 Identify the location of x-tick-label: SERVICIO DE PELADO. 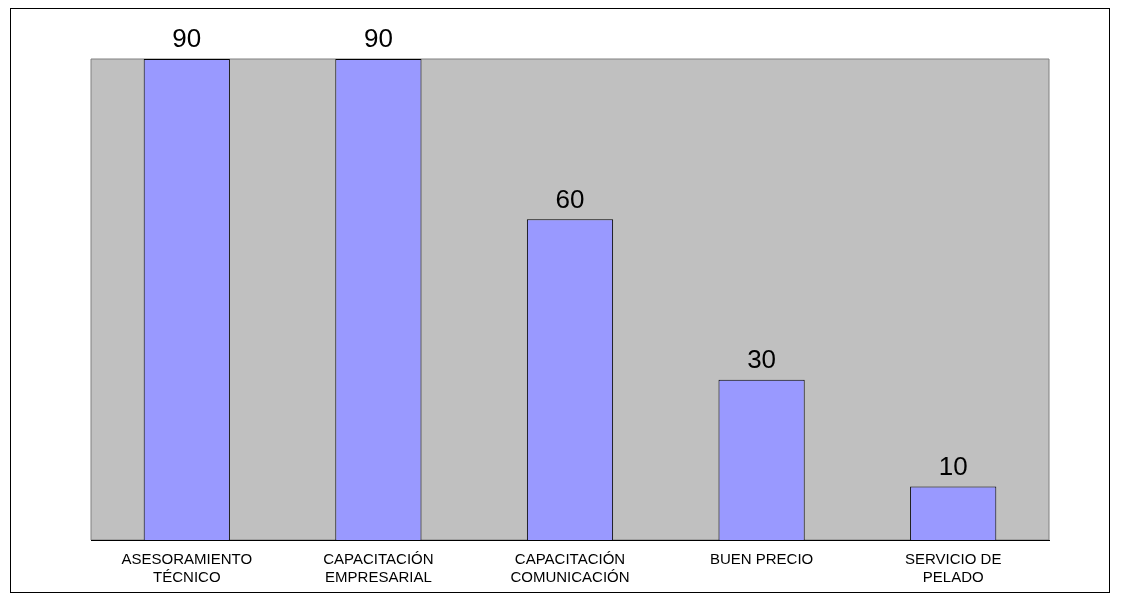
(953, 568).